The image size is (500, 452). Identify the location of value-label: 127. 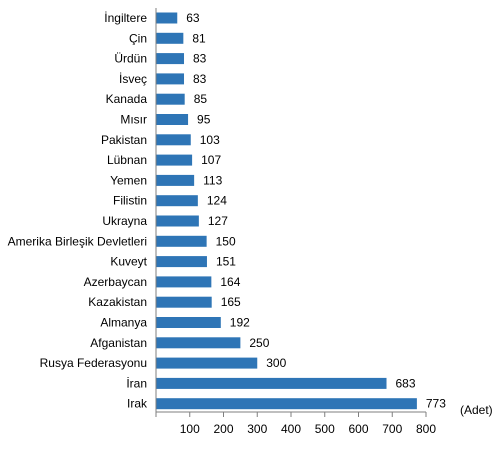
(218, 221).